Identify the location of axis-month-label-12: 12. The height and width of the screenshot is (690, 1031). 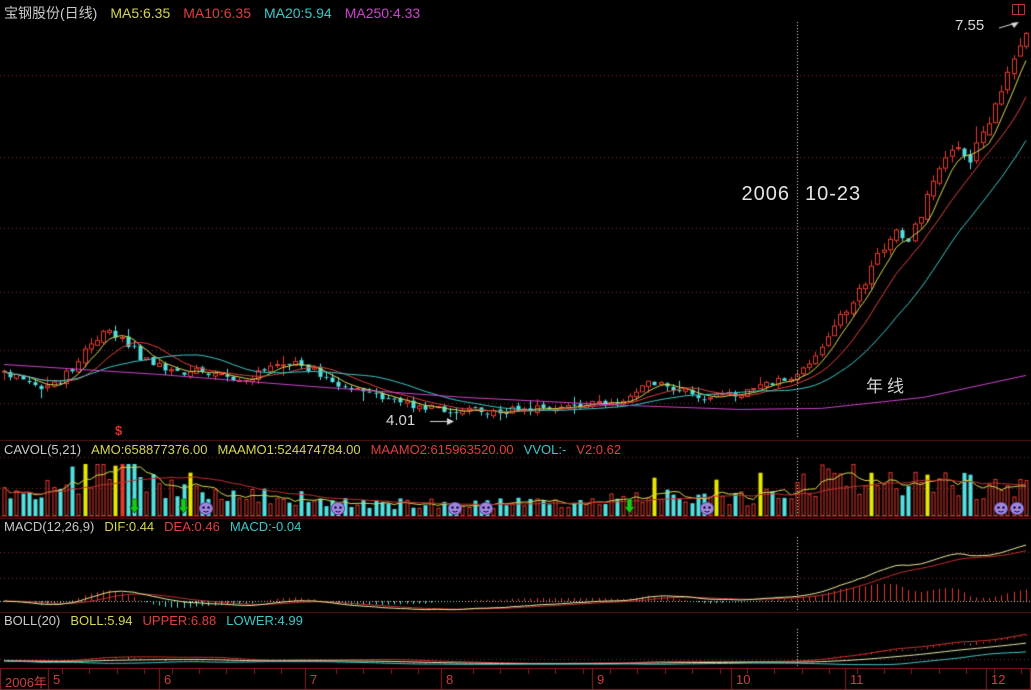
(998, 679).